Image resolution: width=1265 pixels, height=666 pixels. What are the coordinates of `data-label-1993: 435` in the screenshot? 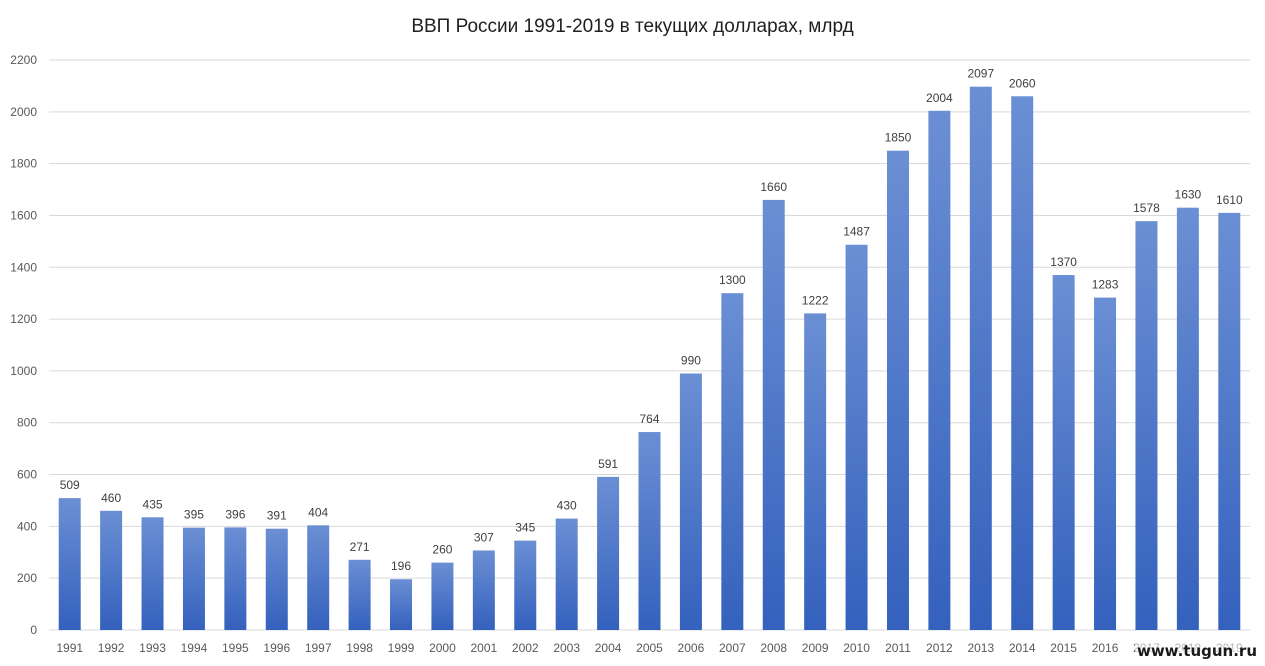 It's located at (153, 504).